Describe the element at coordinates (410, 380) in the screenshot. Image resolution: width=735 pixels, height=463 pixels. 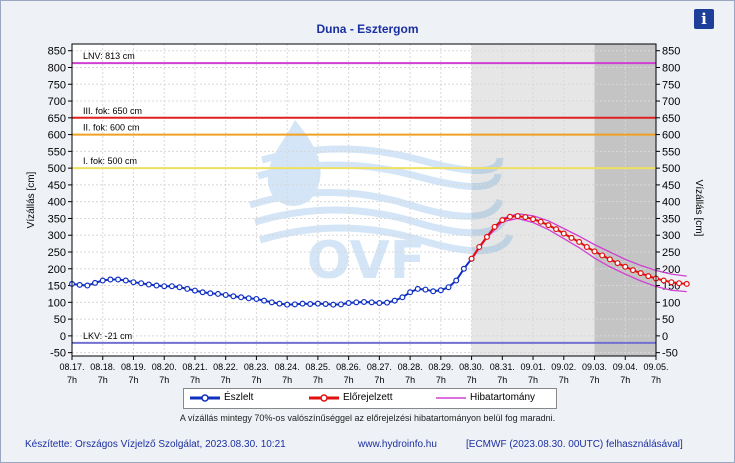
I see `xtick-hour-11: 7h` at that location.